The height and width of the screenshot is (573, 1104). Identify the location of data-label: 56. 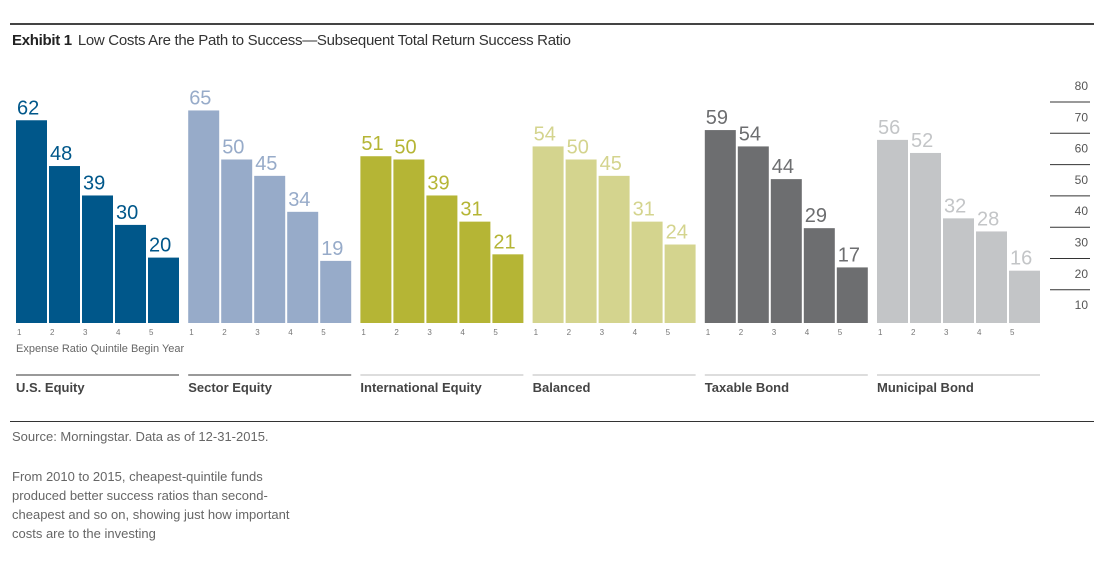
(889, 128).